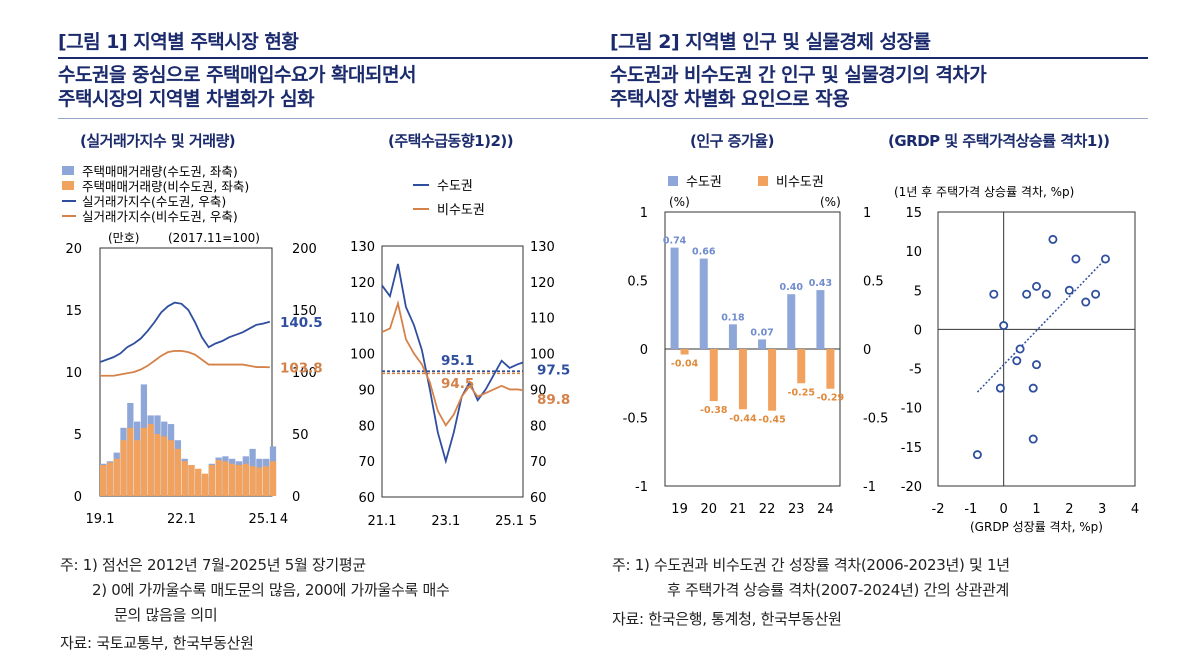  I want to click on panel3-title: (인구 증가율), so click(732, 141).